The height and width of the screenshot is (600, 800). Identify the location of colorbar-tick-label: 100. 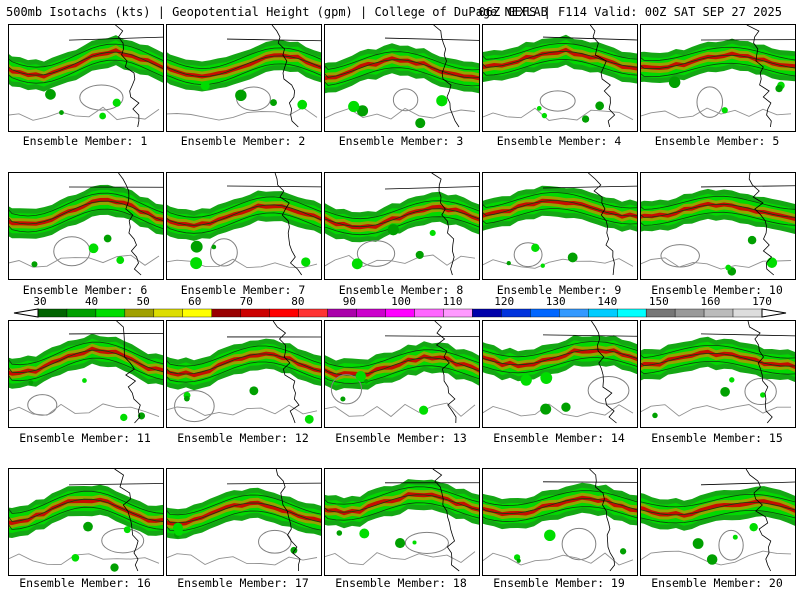
(401, 301).